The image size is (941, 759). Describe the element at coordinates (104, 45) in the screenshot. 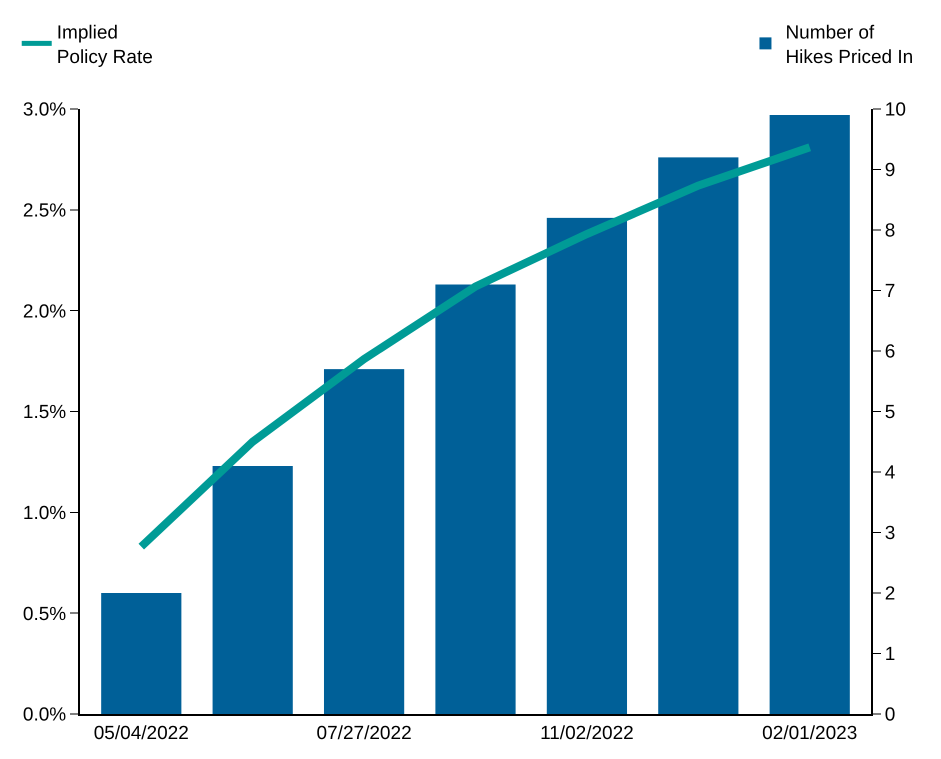

I see `legend-label: Implied Policy Rate` at that location.